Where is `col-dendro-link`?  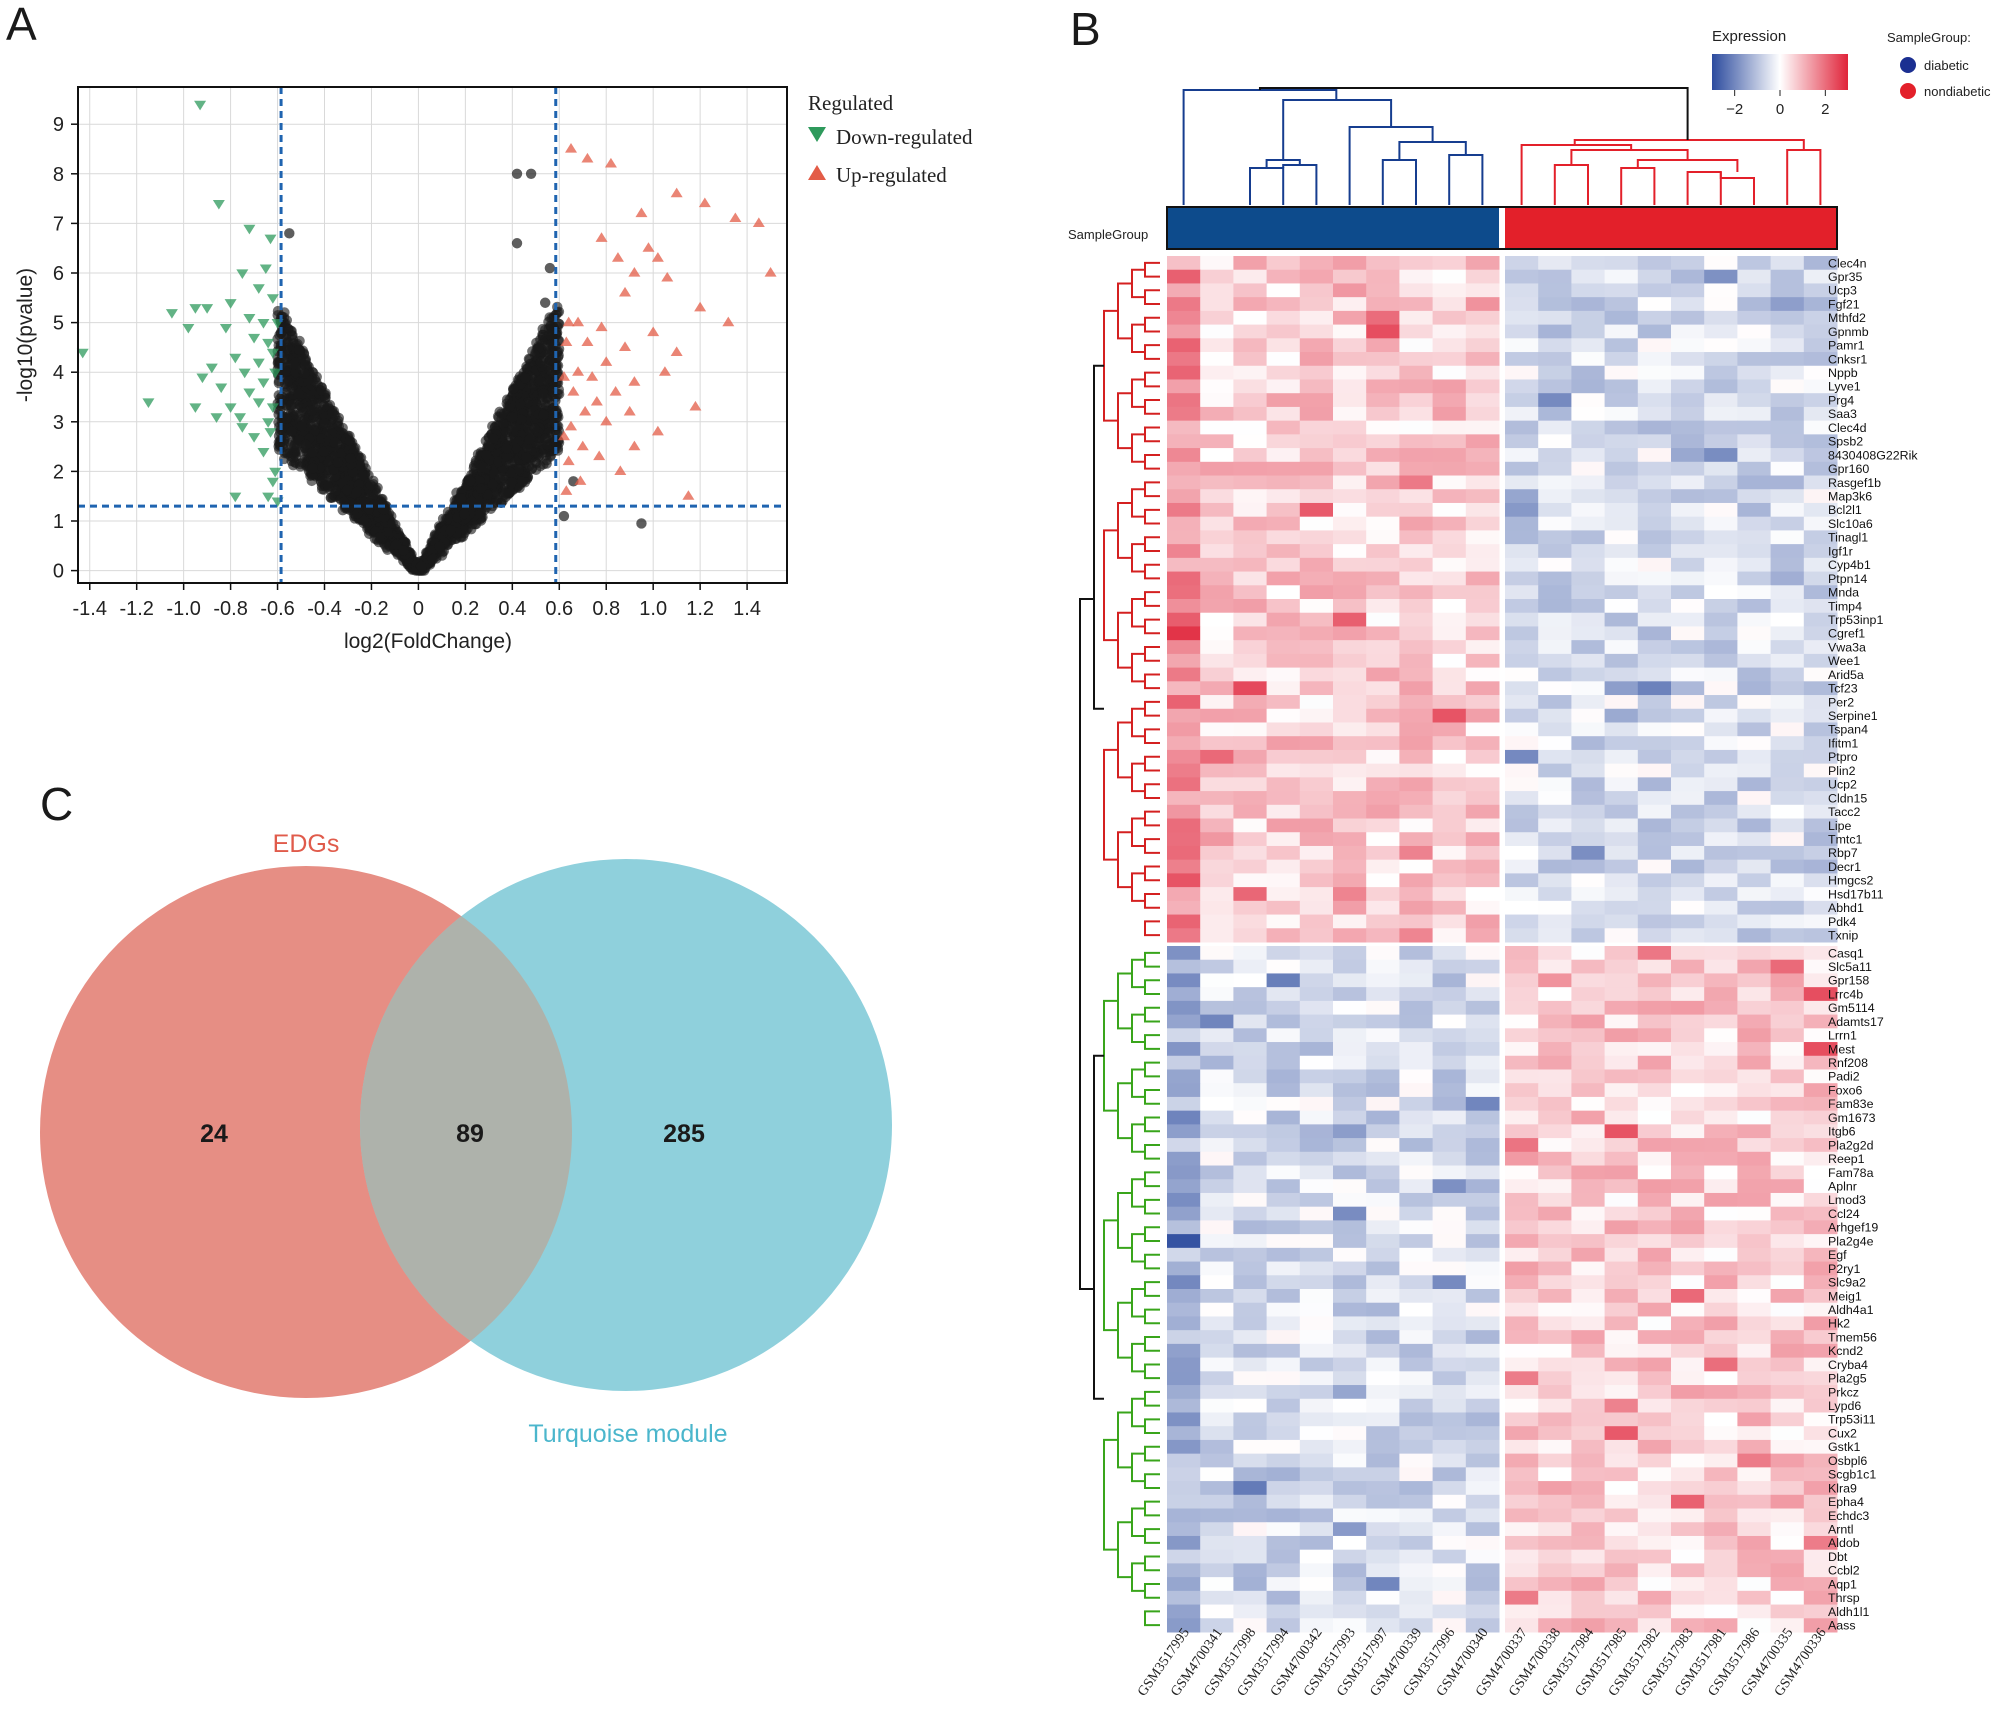 col-dendro-link is located at coordinates (1576, 174).